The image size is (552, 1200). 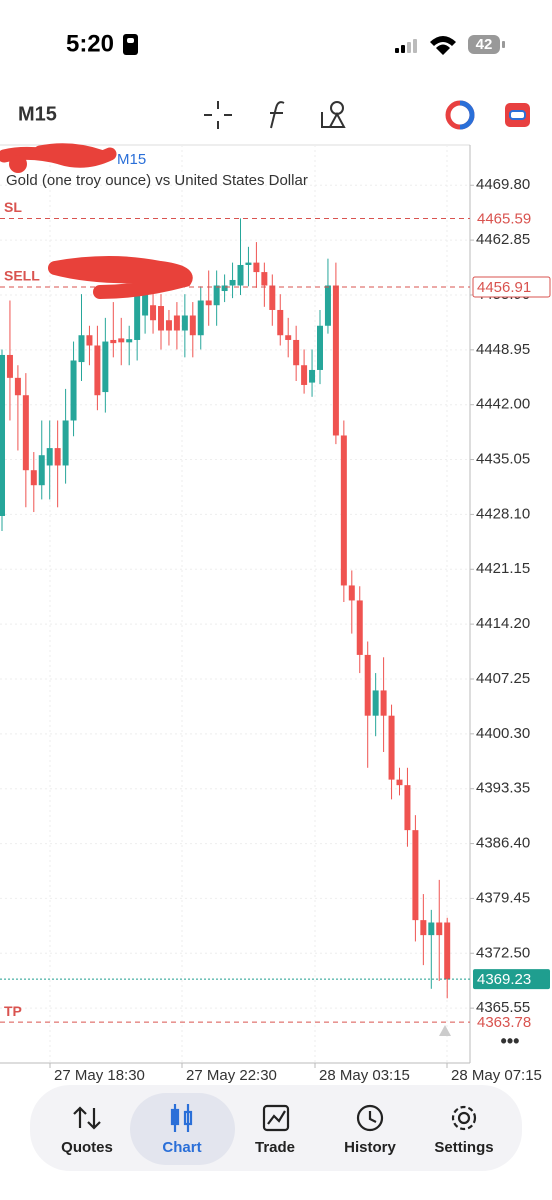 What do you see at coordinates (275, 1118) in the screenshot?
I see `nav-icons` at bounding box center [275, 1118].